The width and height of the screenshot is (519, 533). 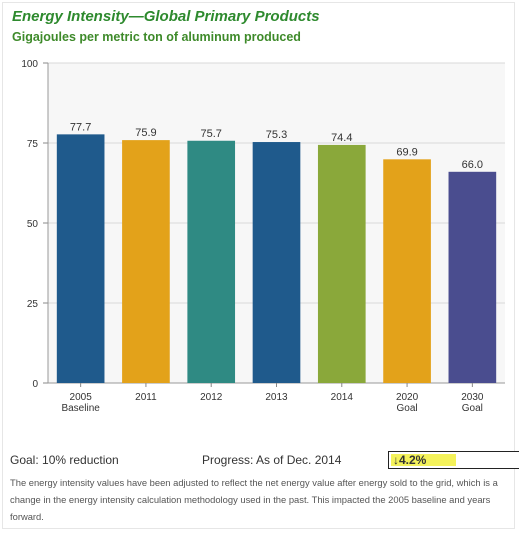 What do you see at coordinates (472, 165) in the screenshot?
I see `bar-value-label: 66.0` at bounding box center [472, 165].